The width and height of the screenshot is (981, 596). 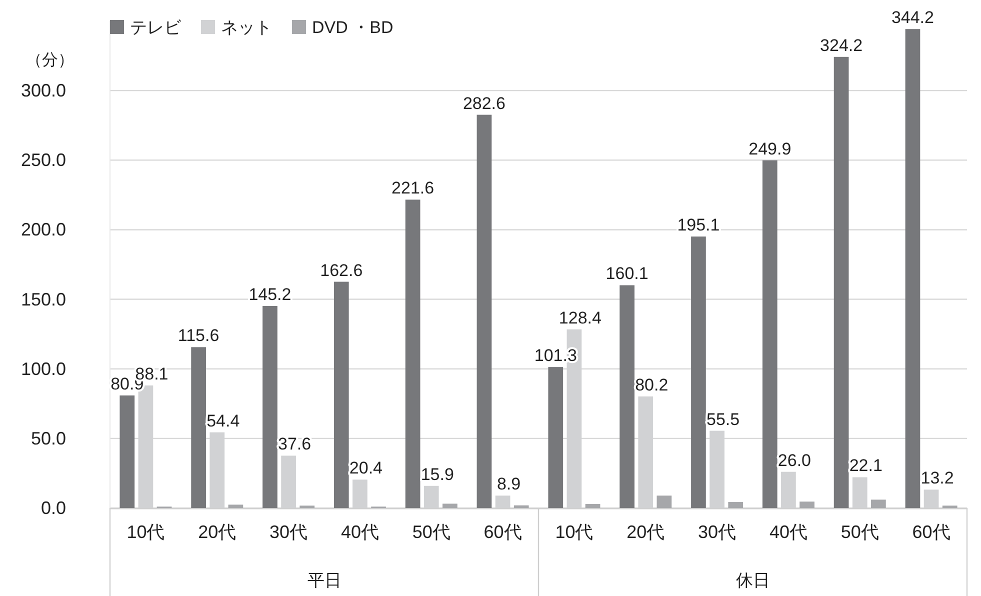 I want to click on legend-label: ネット, so click(x=246, y=27).